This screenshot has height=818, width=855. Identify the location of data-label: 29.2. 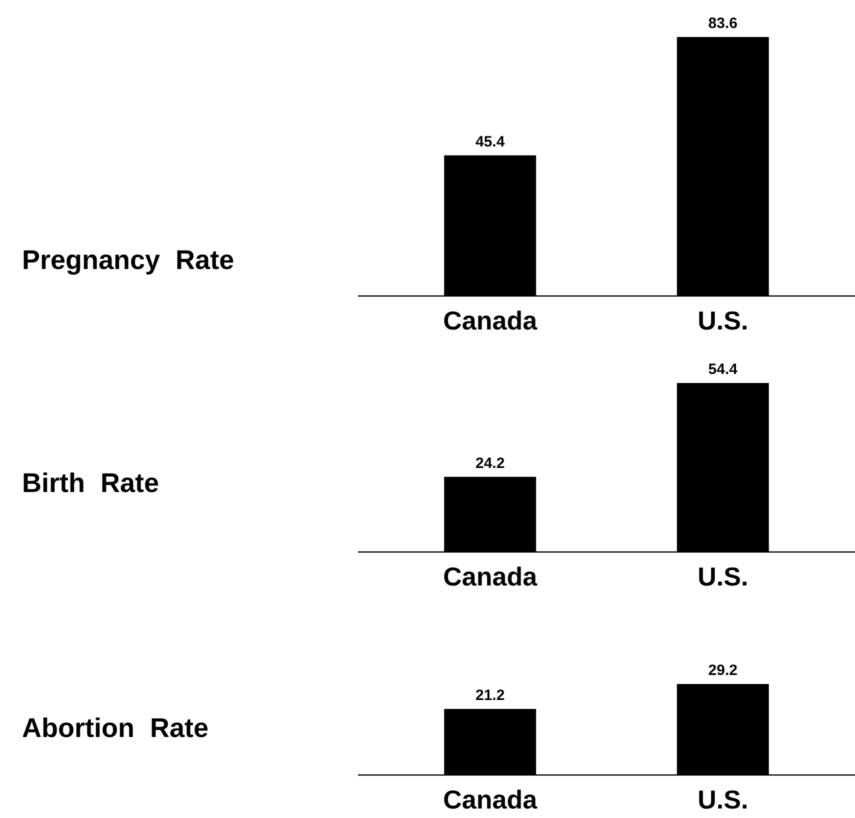
(723, 670).